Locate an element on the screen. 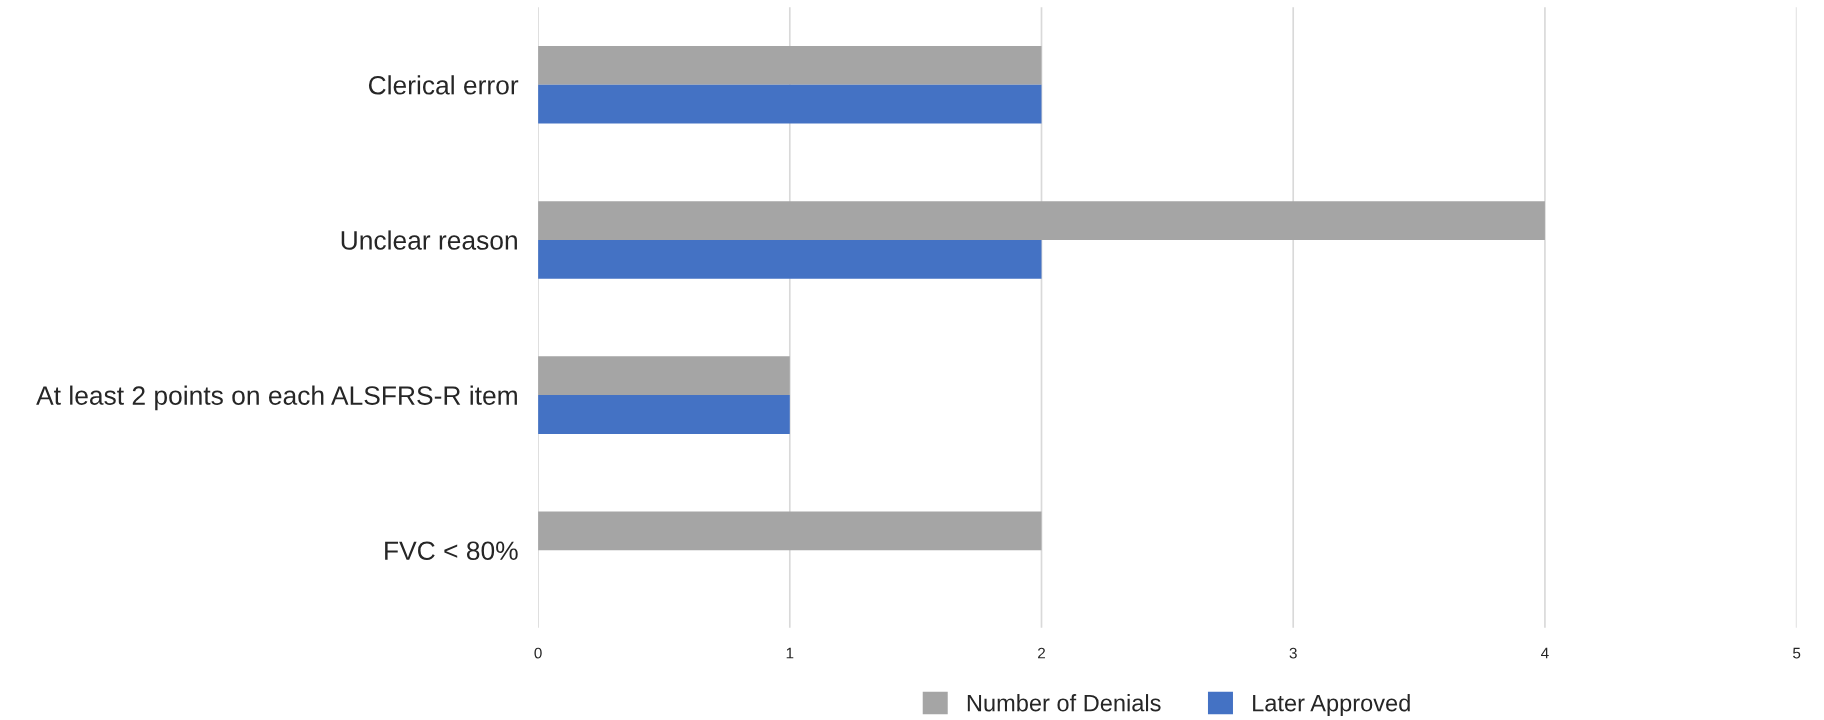  y-tick-label: Unclear reason is located at coordinates (429, 240).